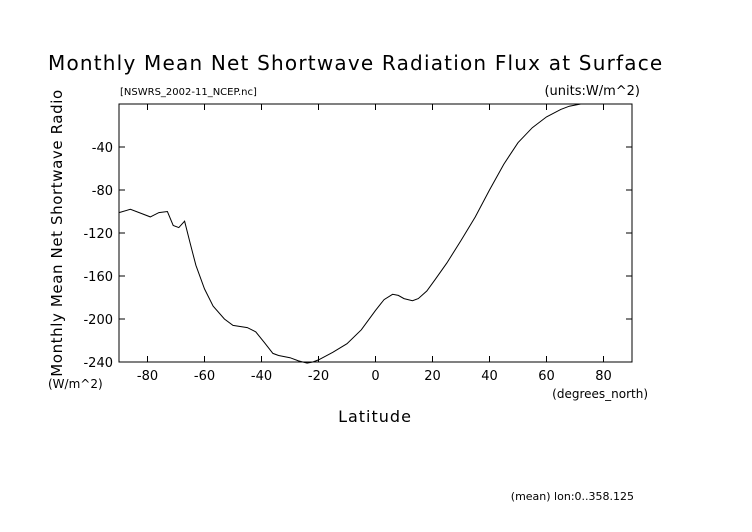  I want to click on x-axis-label: Latitude, so click(375, 416).